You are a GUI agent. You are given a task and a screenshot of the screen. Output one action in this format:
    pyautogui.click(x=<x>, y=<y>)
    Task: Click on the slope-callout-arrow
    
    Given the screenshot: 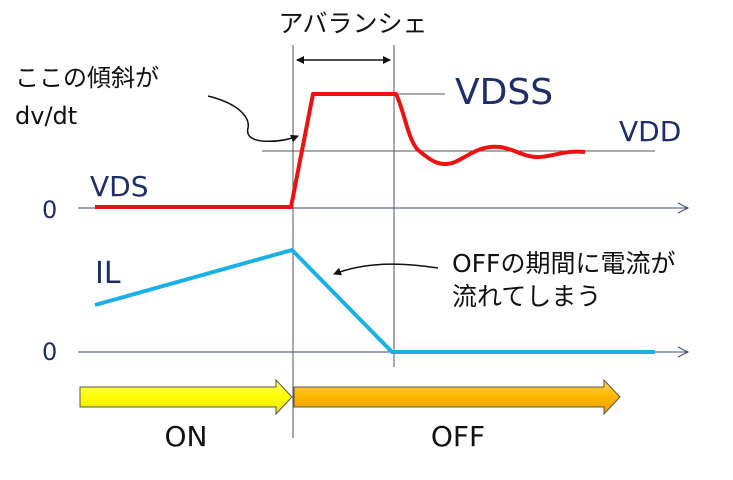 What is the action you would take?
    pyautogui.click(x=253, y=119)
    